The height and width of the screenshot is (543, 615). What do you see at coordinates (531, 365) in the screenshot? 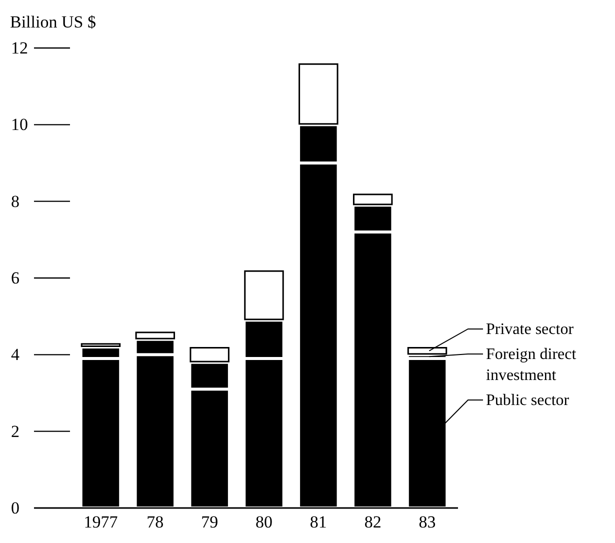
I see `legend-label: Foreign direct investment` at bounding box center [531, 365].